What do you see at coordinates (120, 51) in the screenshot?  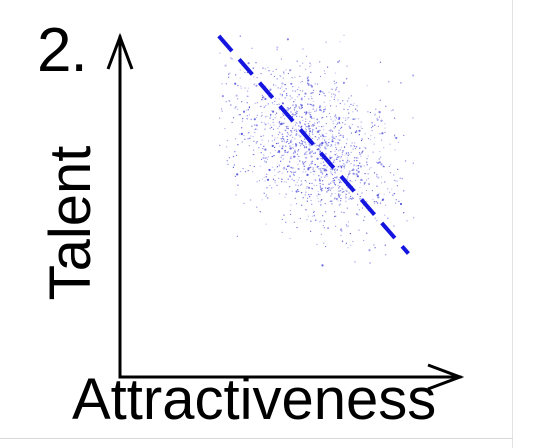 I see `y-axis-arrowhead` at bounding box center [120, 51].